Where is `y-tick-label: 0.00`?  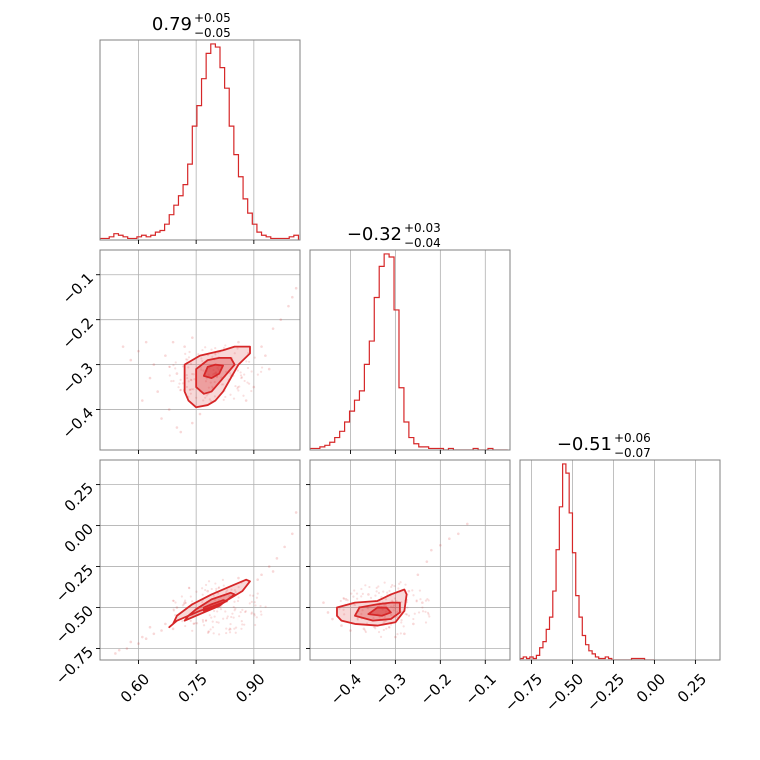
y-tick-label: 0.00 is located at coordinates (79, 538).